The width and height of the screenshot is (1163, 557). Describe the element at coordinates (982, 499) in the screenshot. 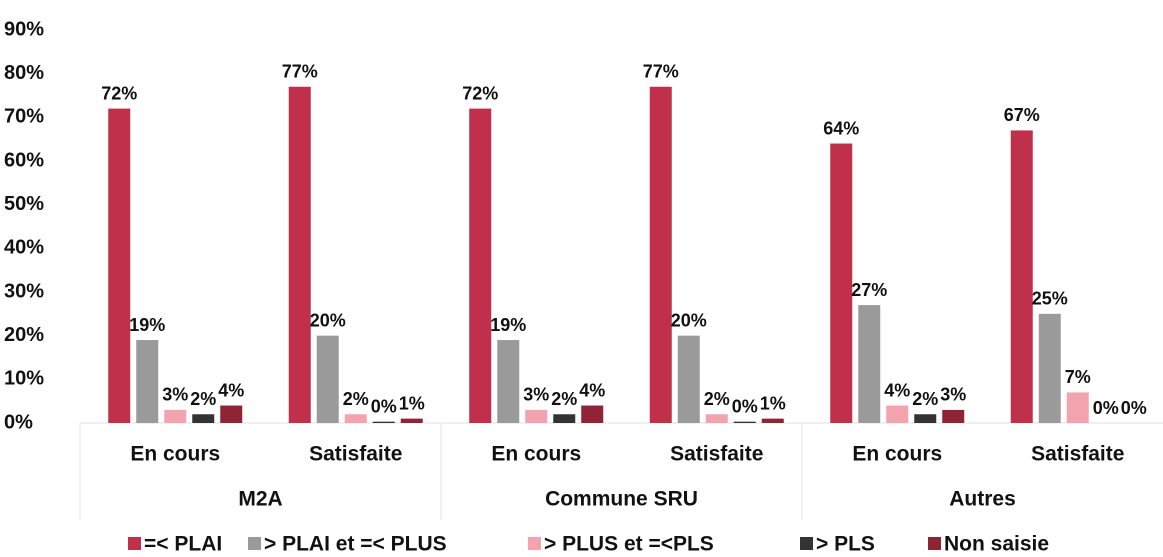

I see `group-label: Autres` at that location.